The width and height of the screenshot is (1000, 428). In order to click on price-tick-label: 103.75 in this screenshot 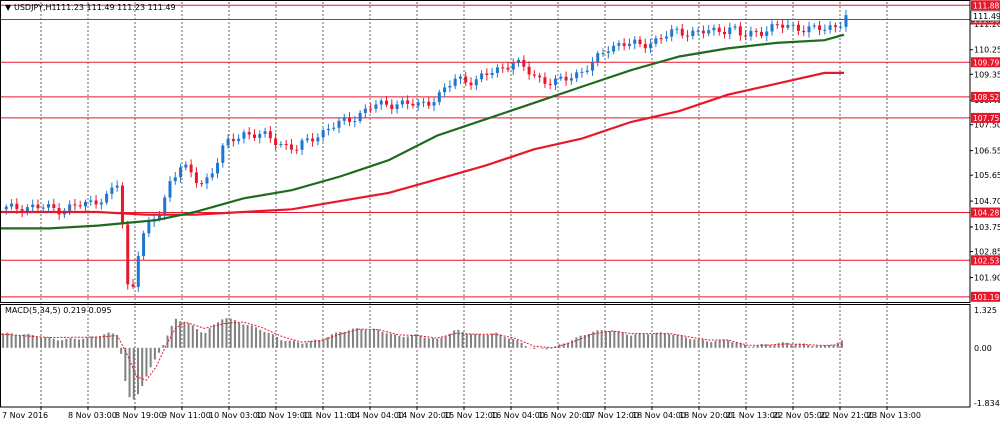, I will do `click(987, 227)`.